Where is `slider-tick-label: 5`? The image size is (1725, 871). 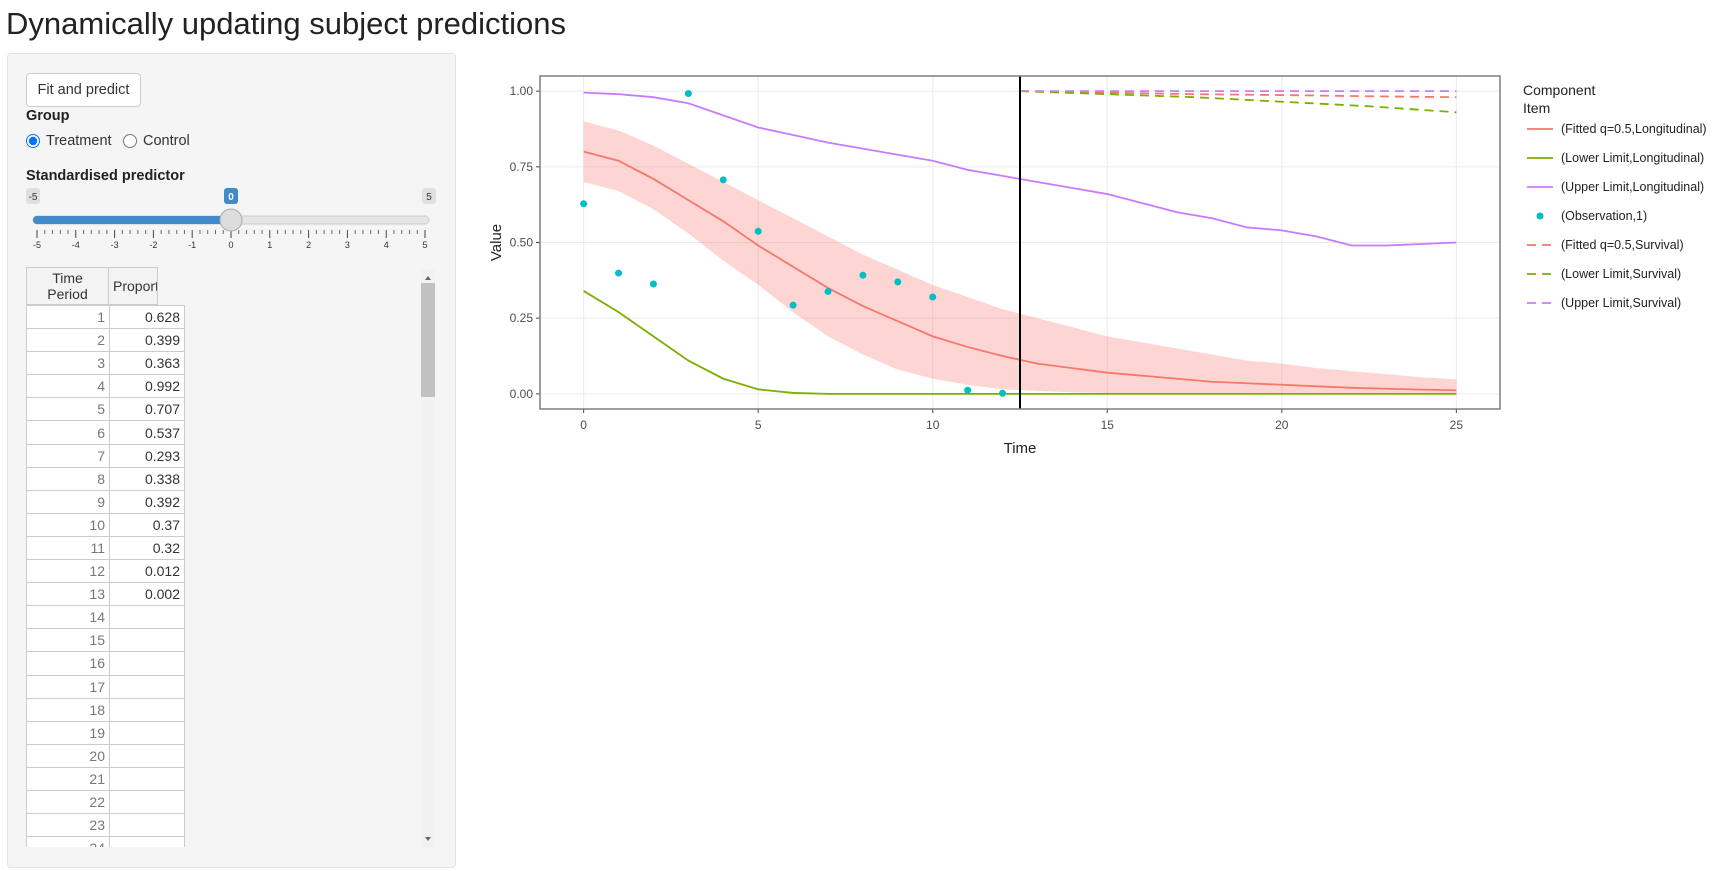
slider-tick-label: 5 is located at coordinates (424, 245).